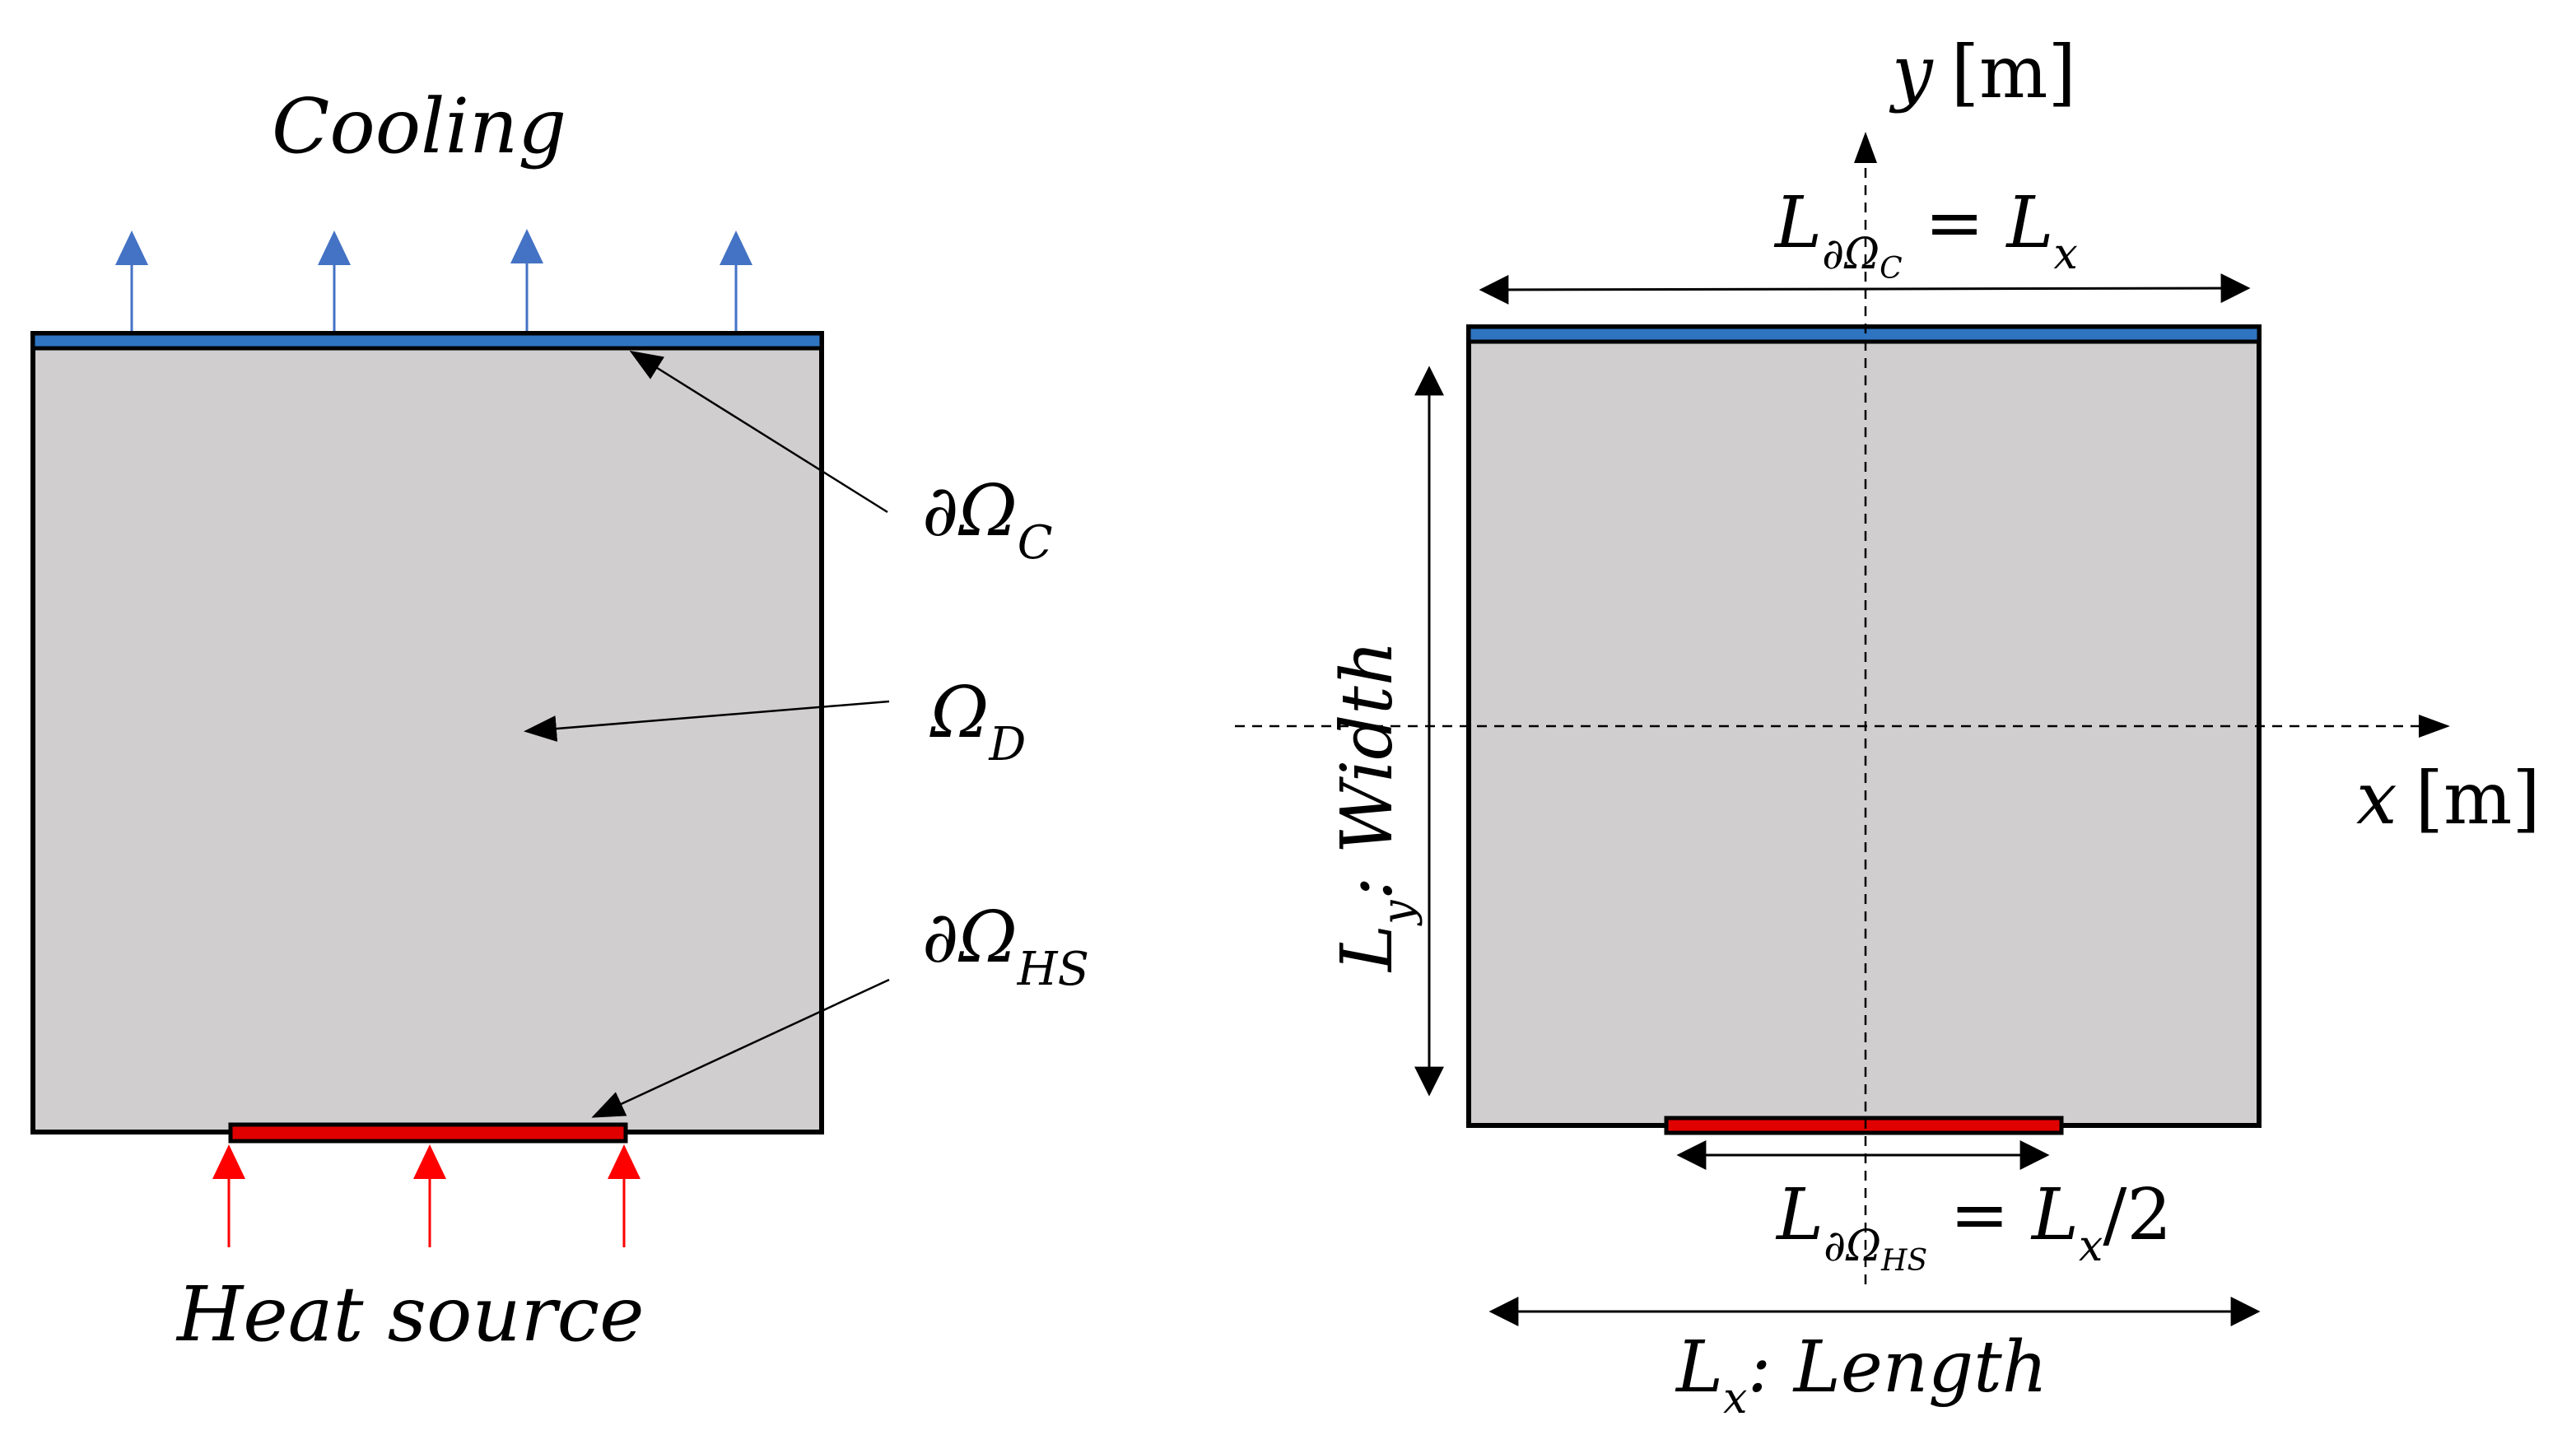  What do you see at coordinates (426, 1195) in the screenshot?
I see `heat-arrows` at bounding box center [426, 1195].